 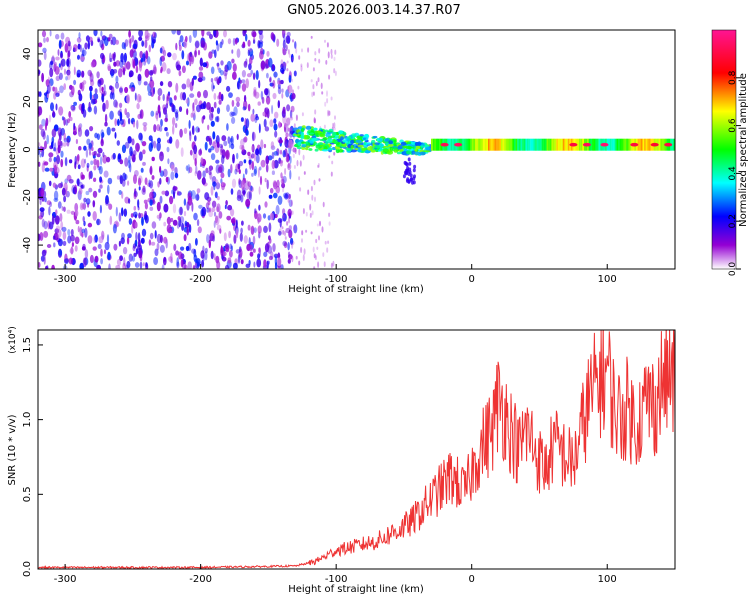 What do you see at coordinates (12, 449) in the screenshot?
I see `snr-y-label: SNR (10 * v/v)` at bounding box center [12, 449].